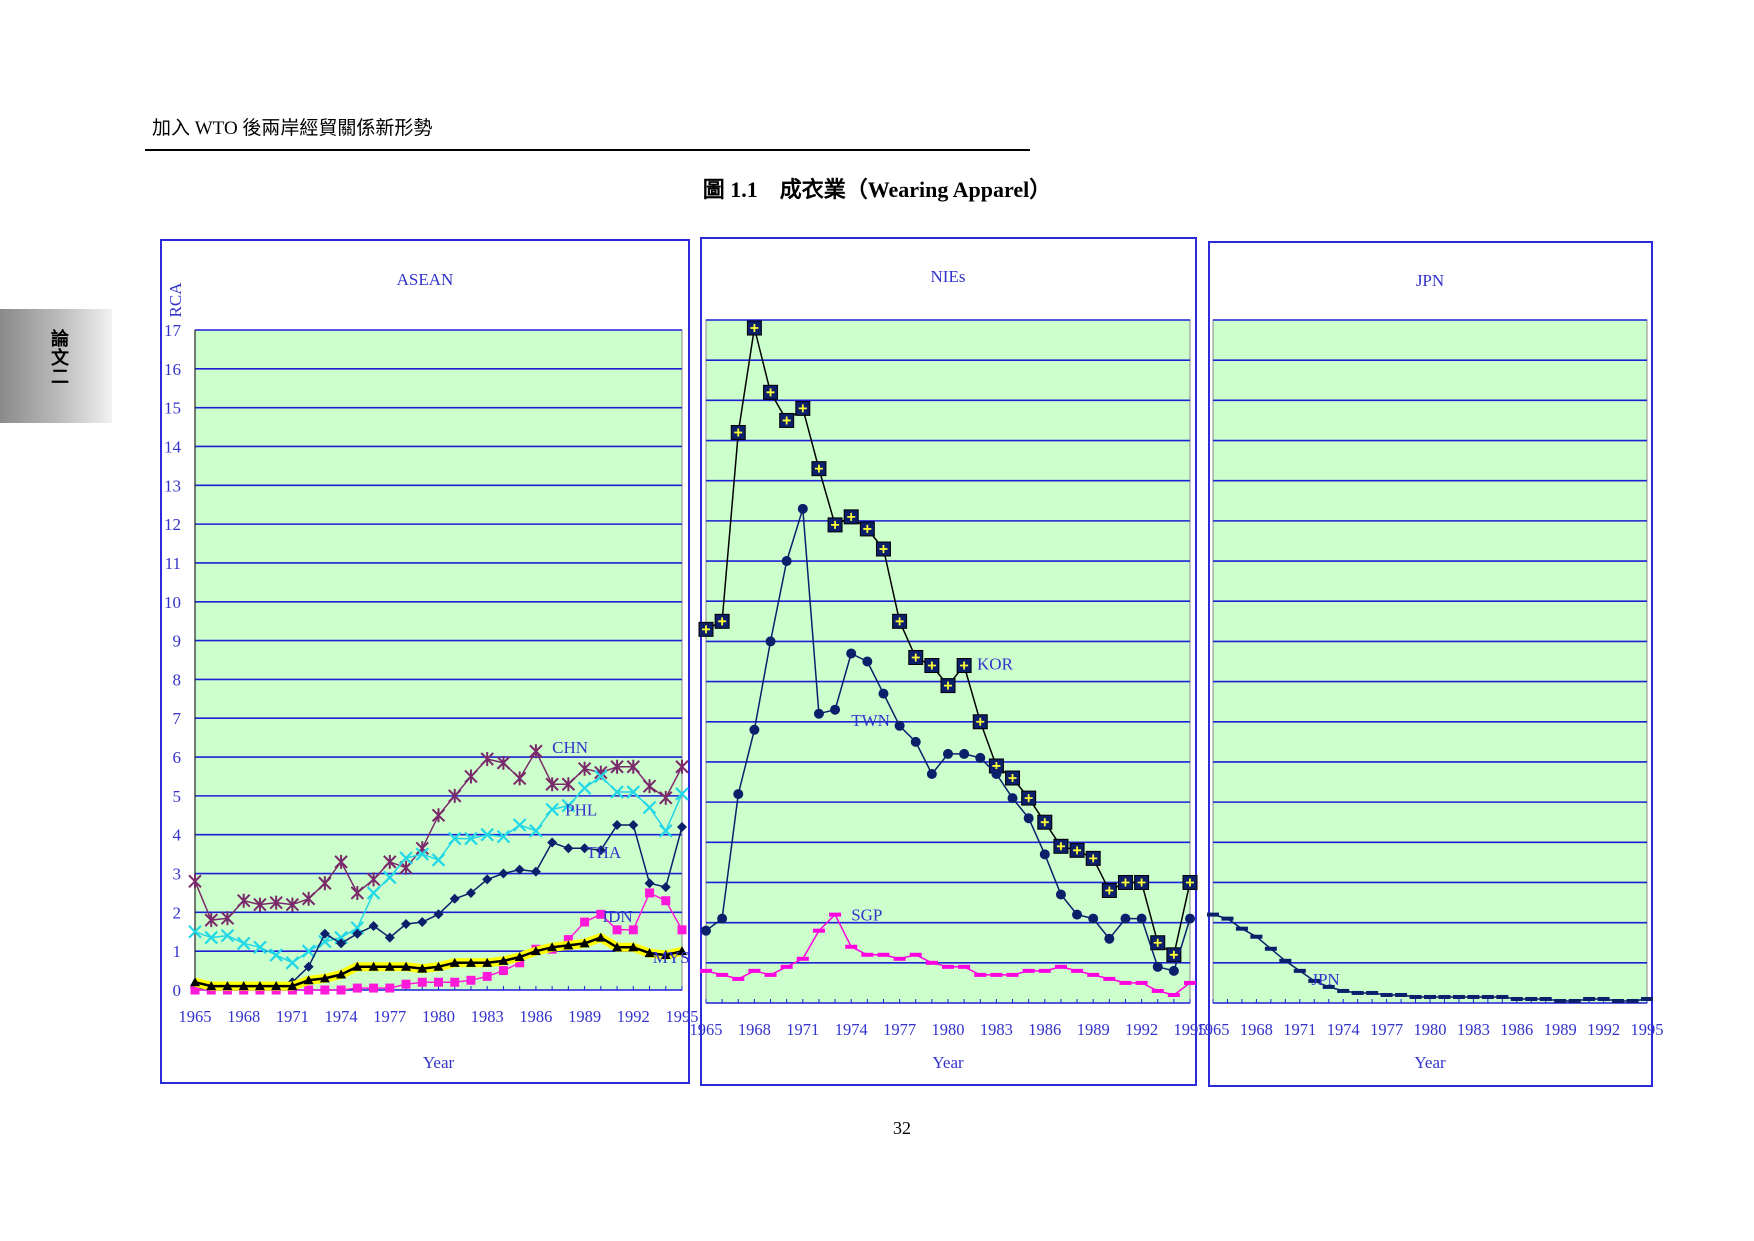  I want to click on y-tick-label: 1, so click(177, 951).